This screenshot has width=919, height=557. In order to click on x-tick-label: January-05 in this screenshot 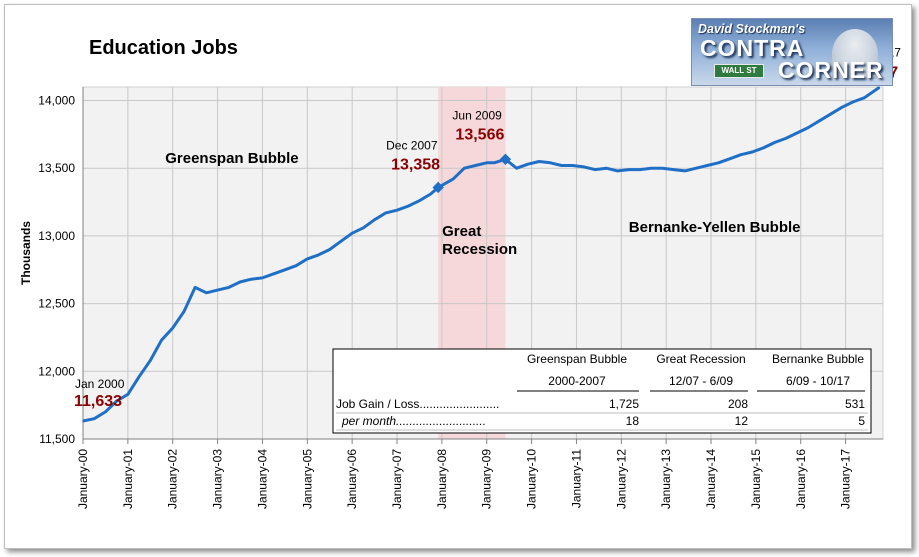, I will do `click(307, 479)`.